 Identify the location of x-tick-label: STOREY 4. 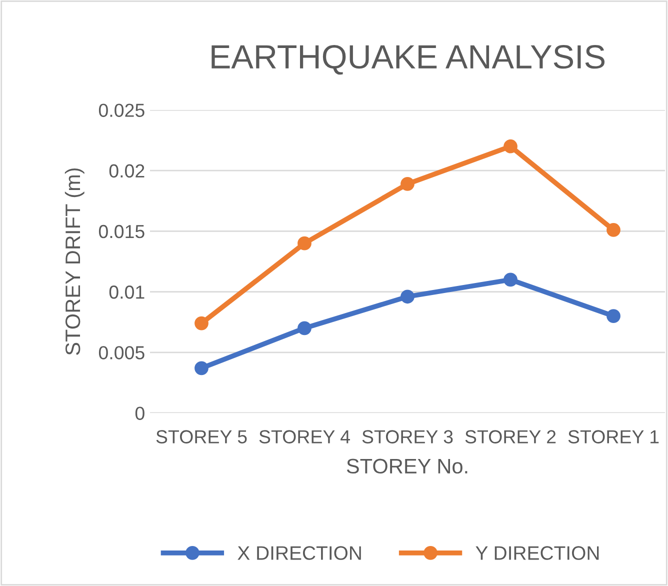
(304, 437).